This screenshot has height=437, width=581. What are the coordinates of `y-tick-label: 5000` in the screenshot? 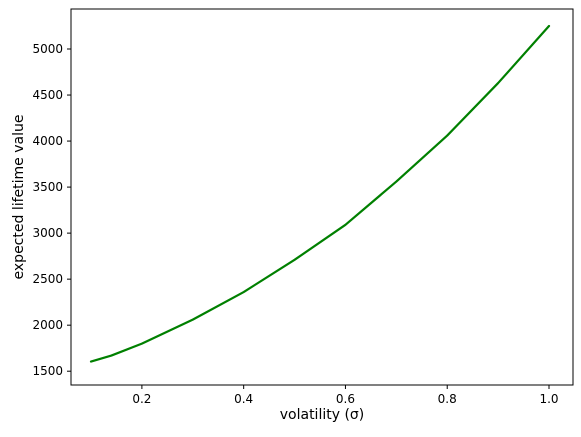 It's located at (47, 49).